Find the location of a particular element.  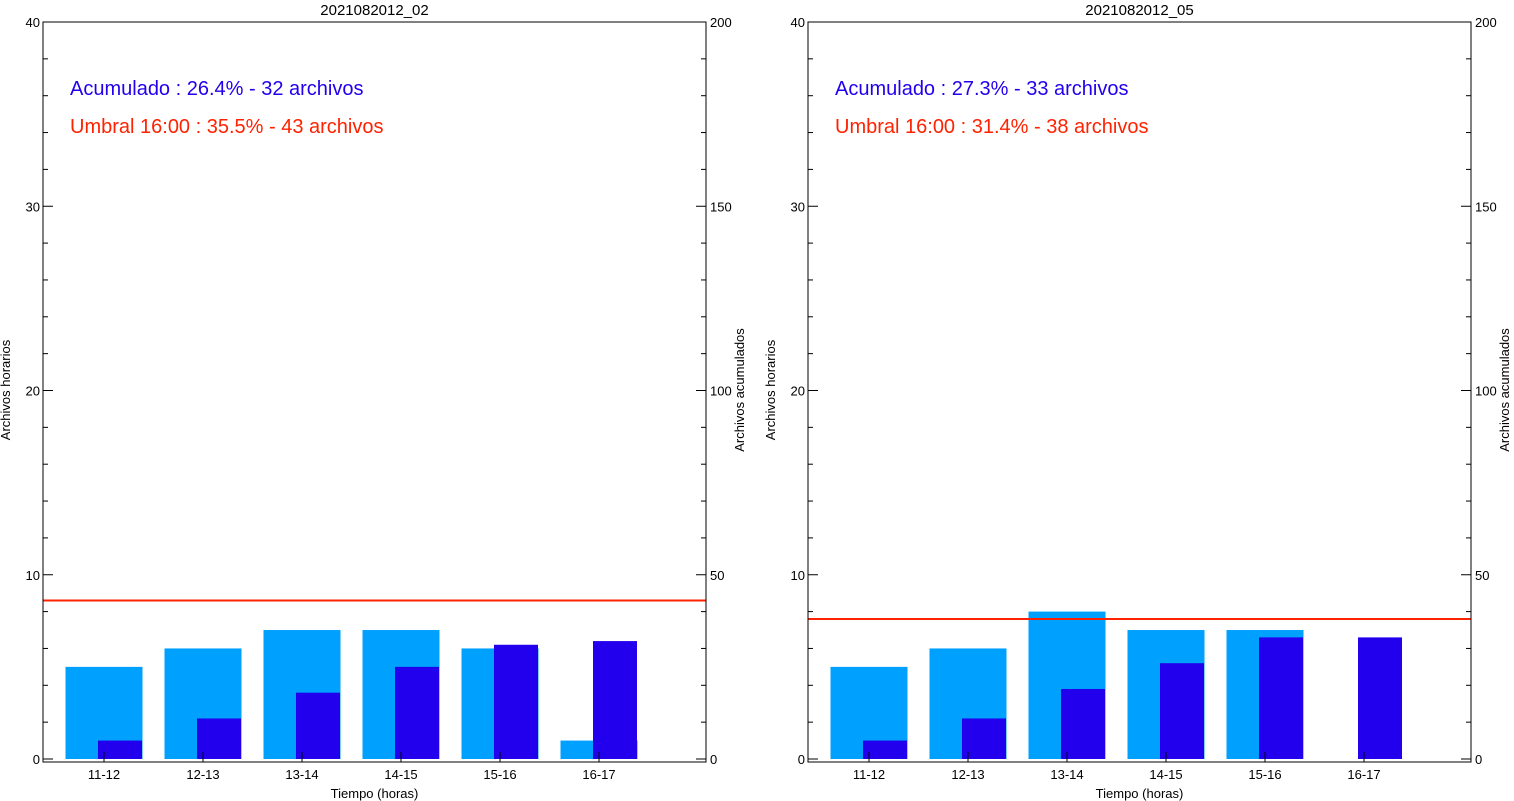

threshold-annotation: Umbral 16:00 : 31.4% - 38 archivos is located at coordinates (992, 127).